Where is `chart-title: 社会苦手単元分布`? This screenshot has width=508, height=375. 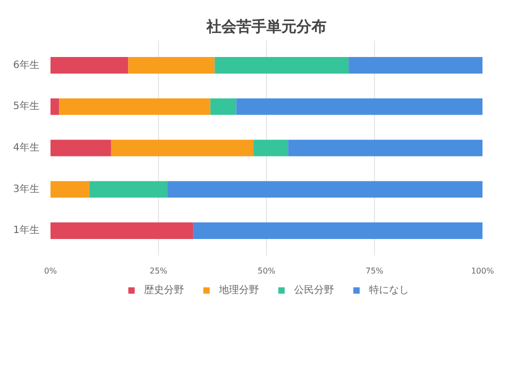 chart-title: 社会苦手単元分布 is located at coordinates (266, 27).